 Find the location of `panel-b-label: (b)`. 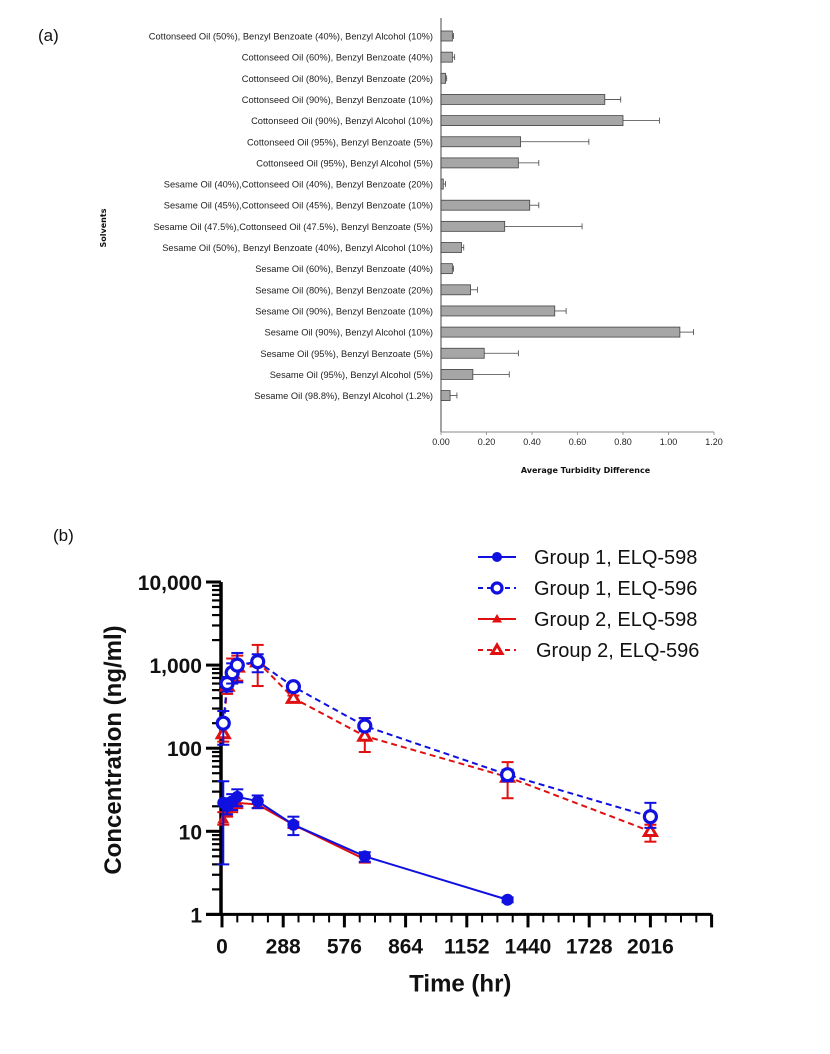

panel-b-label: (b) is located at coordinates (63, 535).